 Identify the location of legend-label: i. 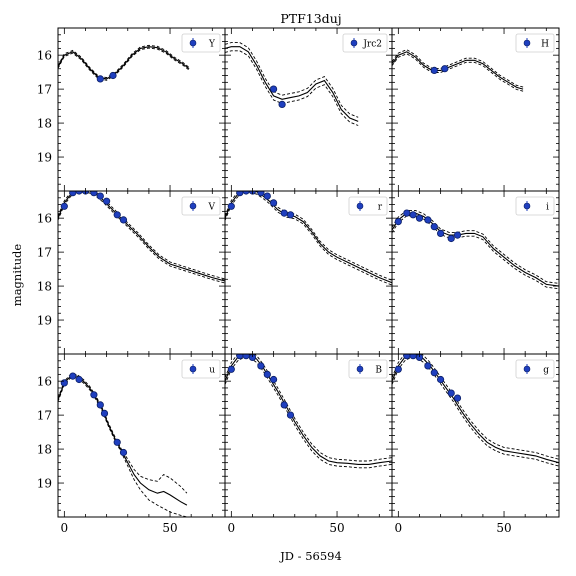
(547, 208).